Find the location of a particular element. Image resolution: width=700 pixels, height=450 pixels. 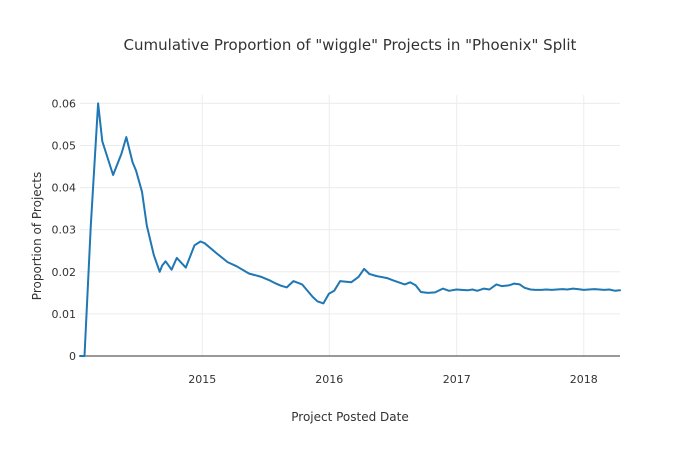

x-tick-label: 2017 is located at coordinates (457, 379).